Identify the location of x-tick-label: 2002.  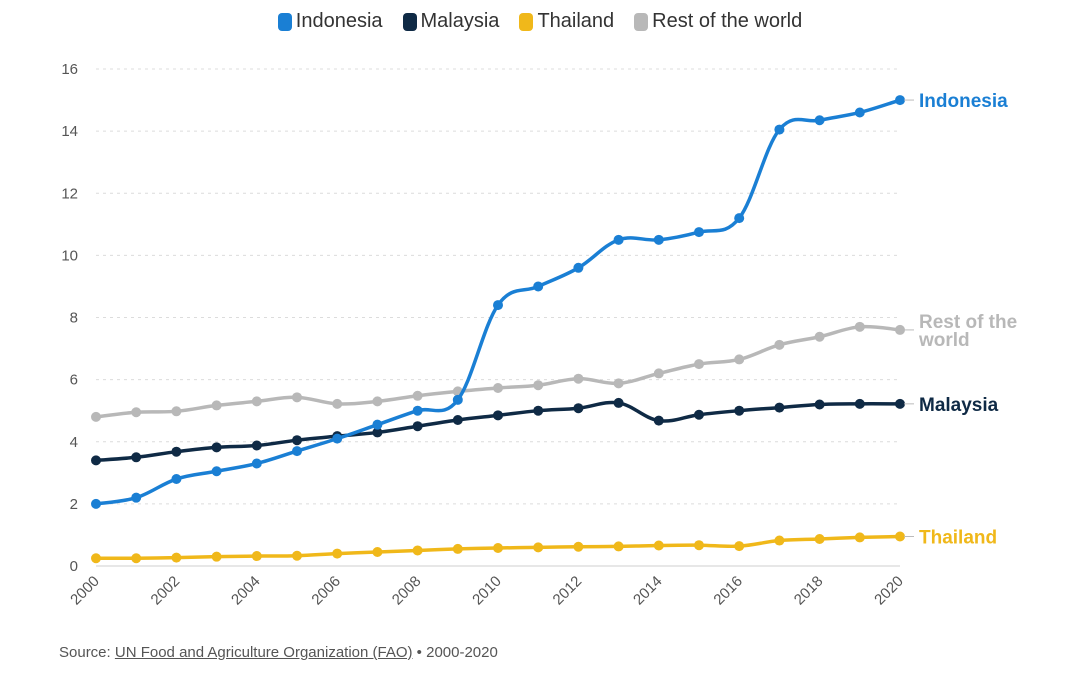
(166, 591).